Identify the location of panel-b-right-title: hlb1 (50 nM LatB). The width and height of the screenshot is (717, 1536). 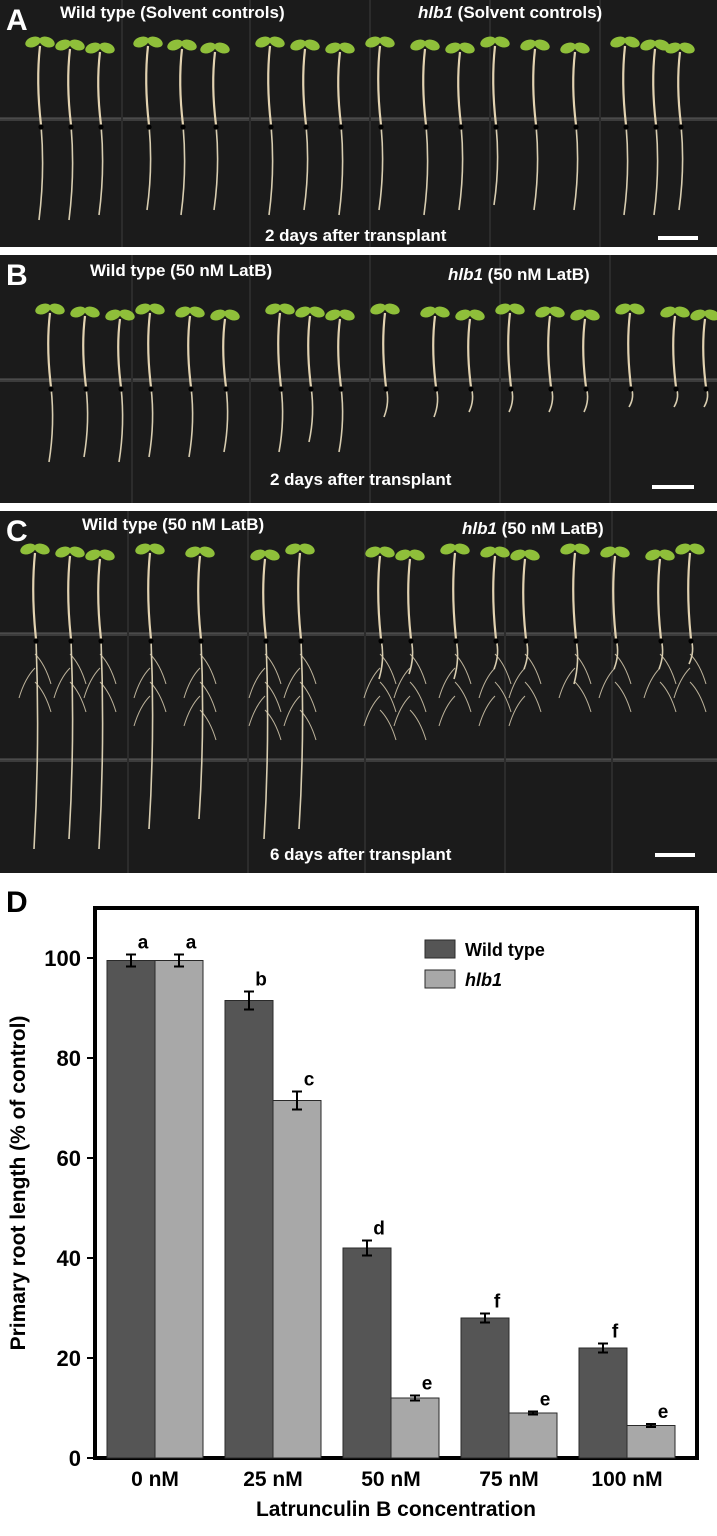
(519, 275).